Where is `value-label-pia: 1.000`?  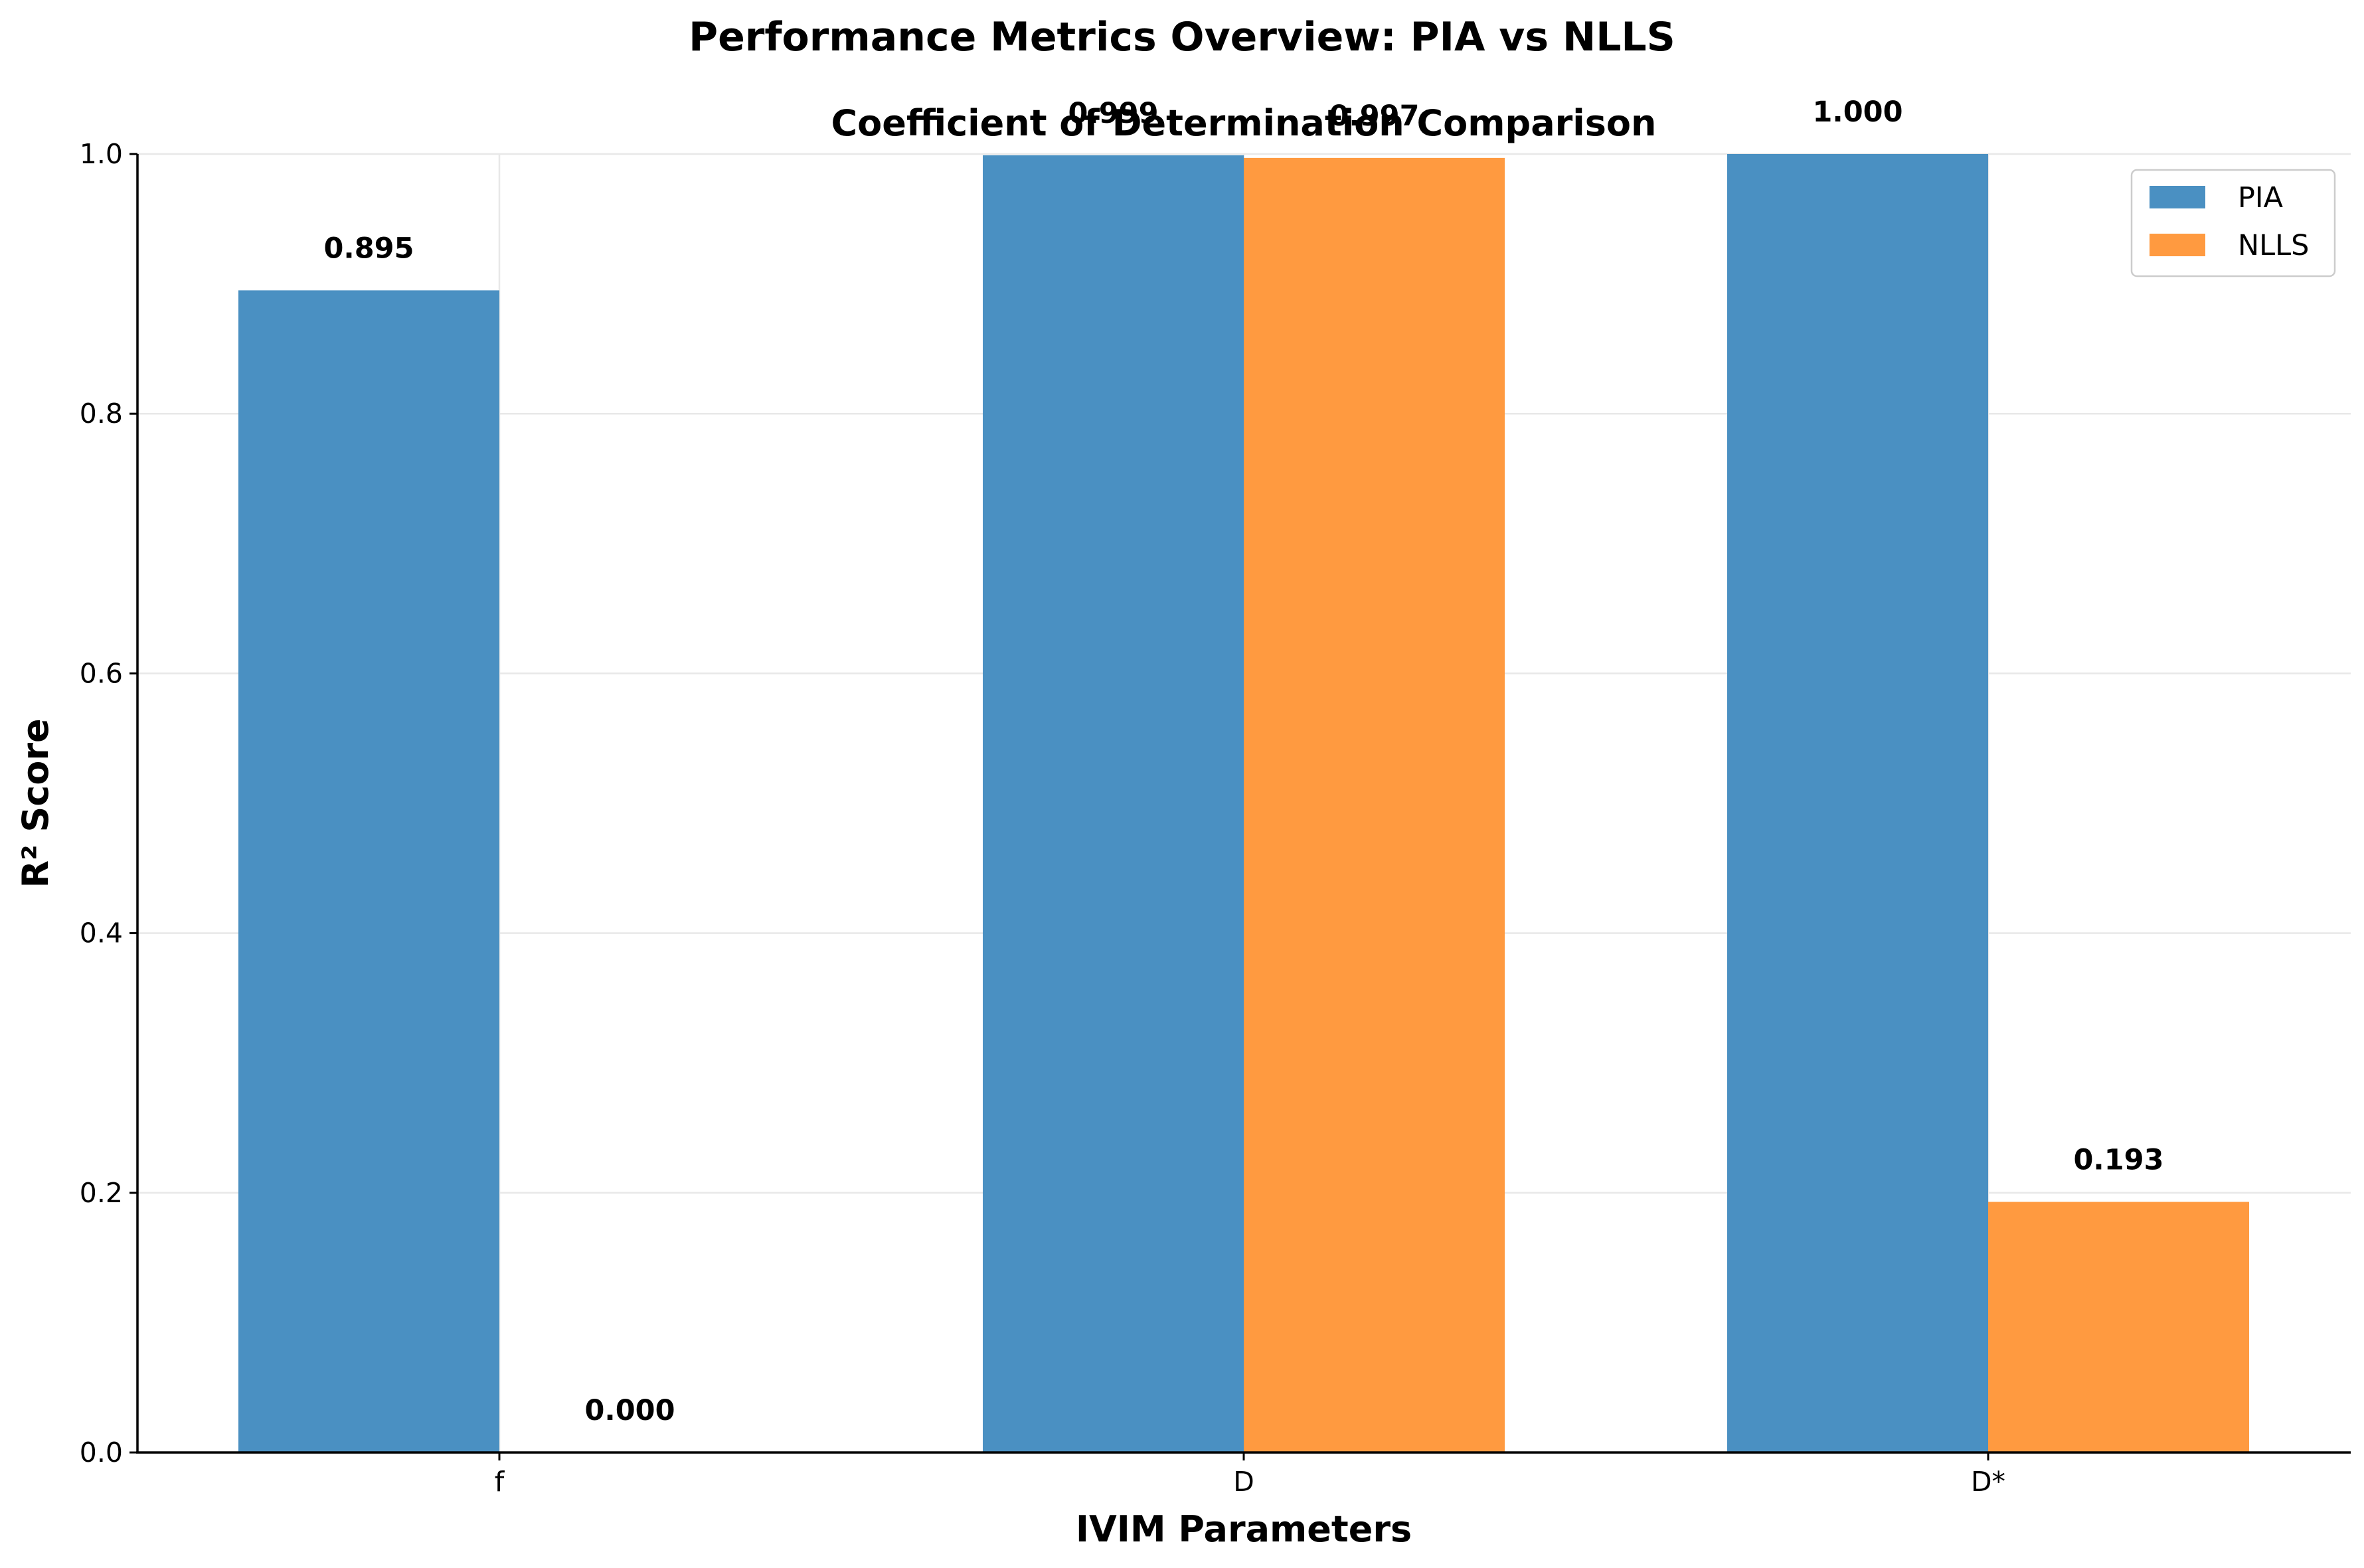 value-label-pia: 1.000 is located at coordinates (1857, 113).